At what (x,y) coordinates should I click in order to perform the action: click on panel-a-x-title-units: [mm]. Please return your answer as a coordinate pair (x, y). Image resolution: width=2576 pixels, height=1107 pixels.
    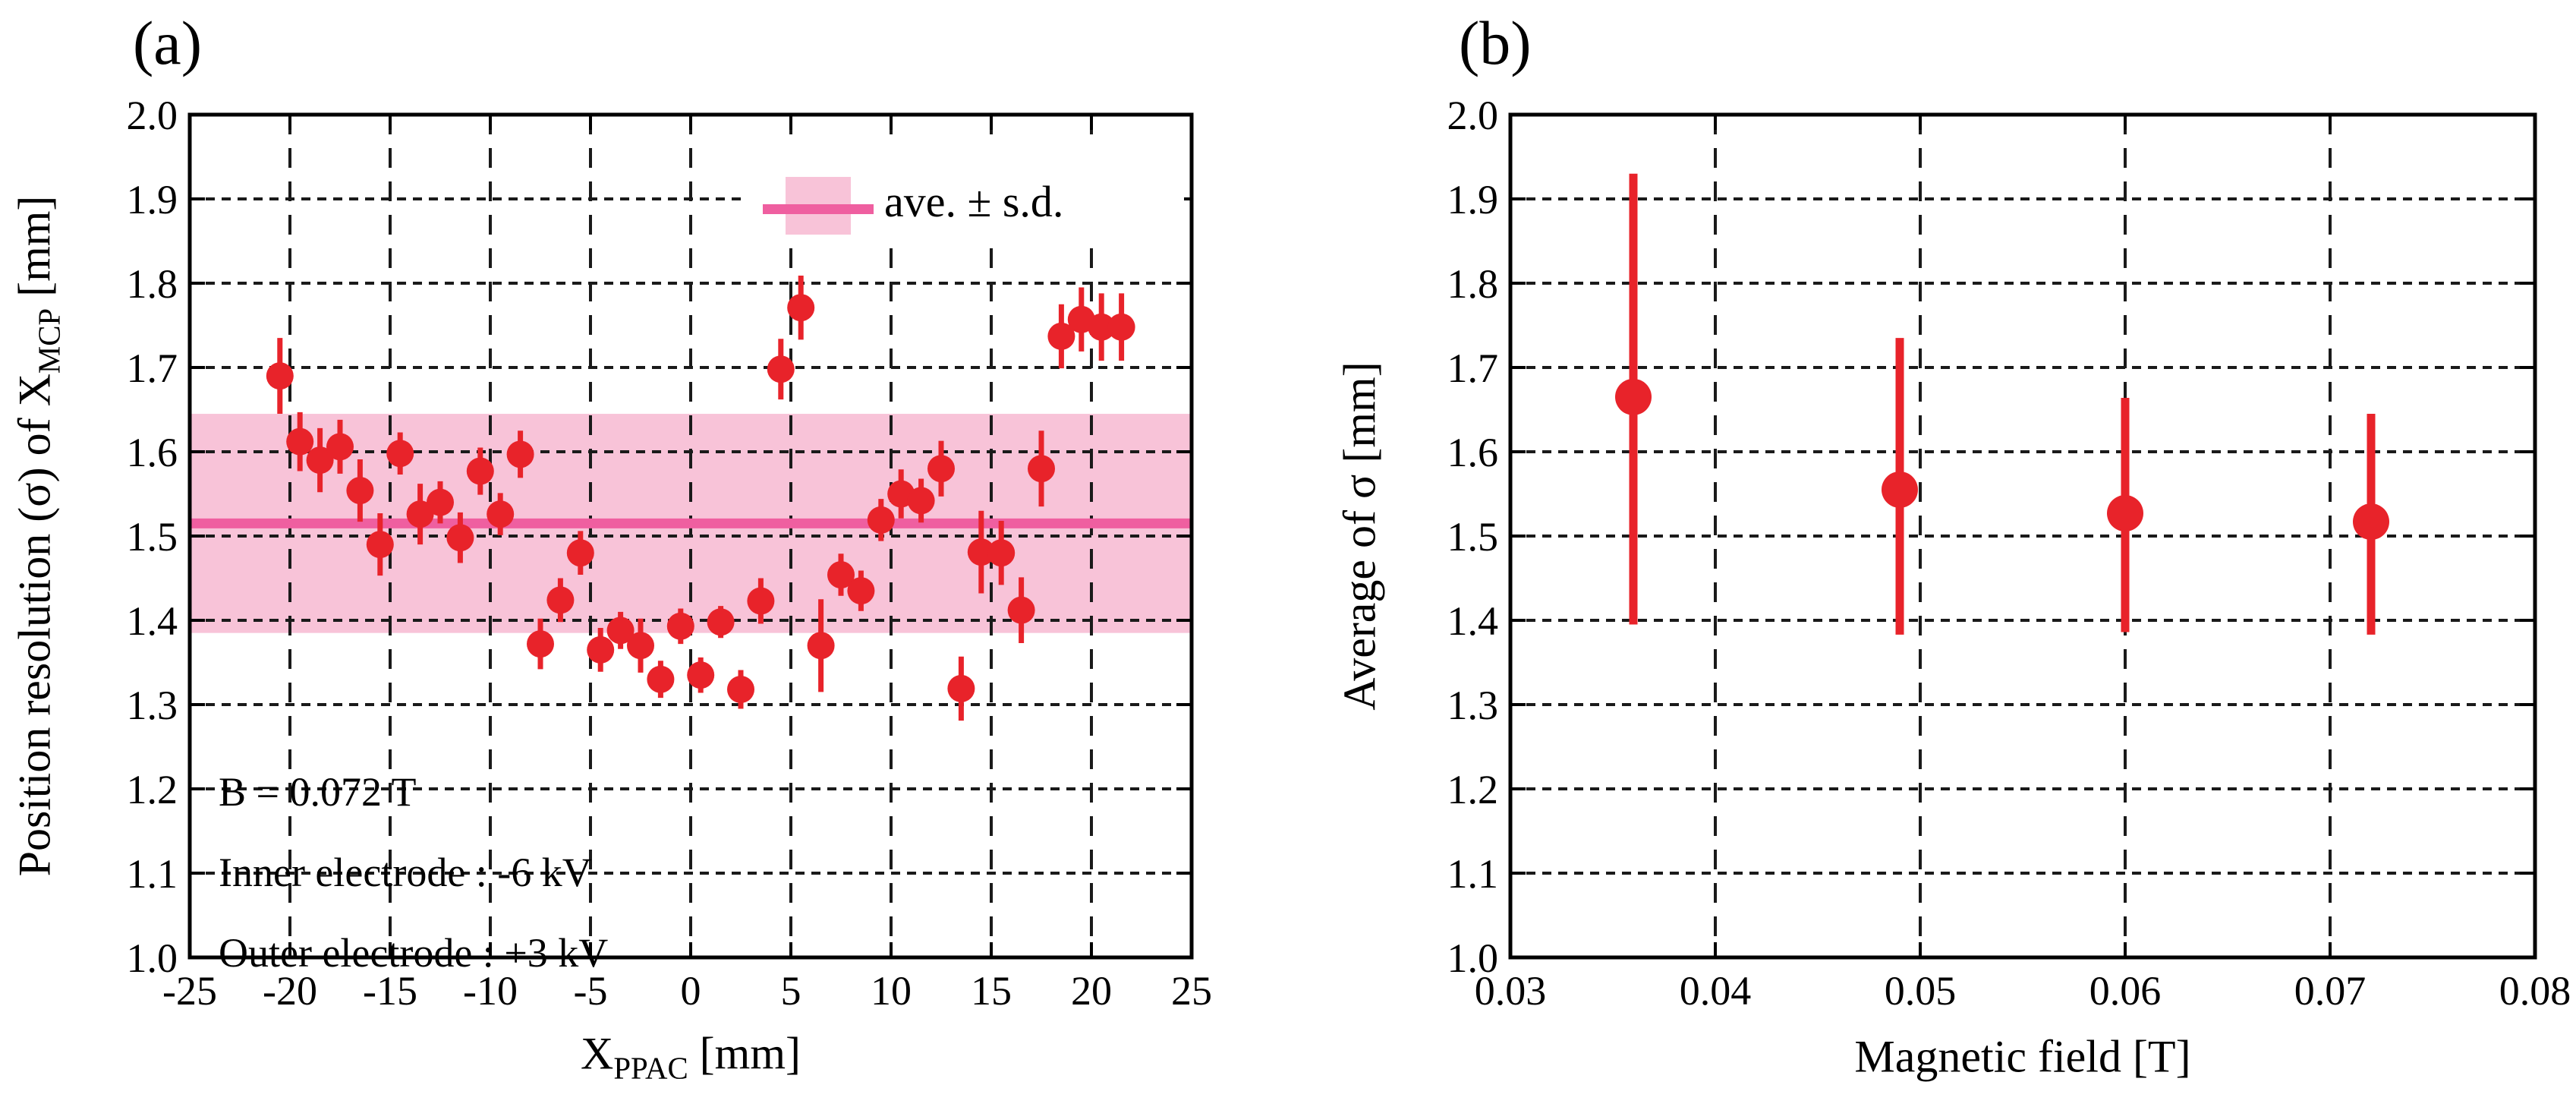
    Looking at the image, I should click on (744, 1053).